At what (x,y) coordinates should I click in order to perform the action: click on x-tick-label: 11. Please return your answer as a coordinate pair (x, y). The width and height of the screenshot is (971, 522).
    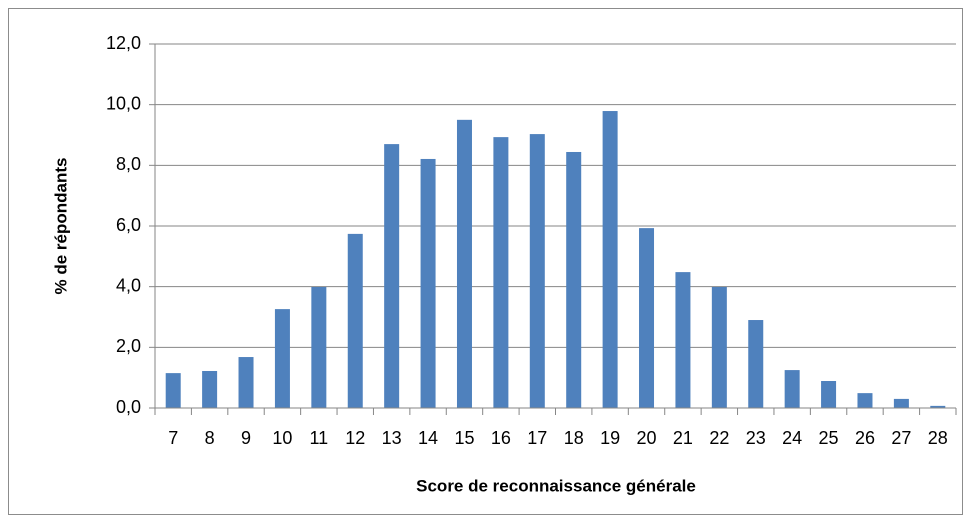
    Looking at the image, I should click on (318, 438).